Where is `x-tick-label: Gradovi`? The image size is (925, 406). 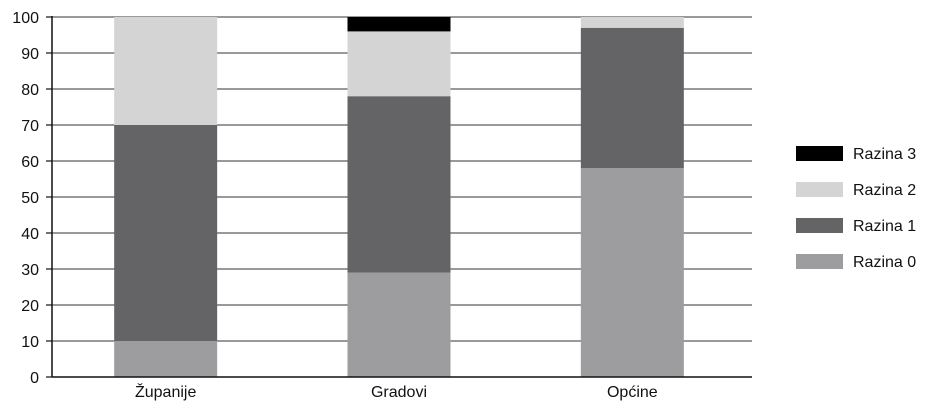
x-tick-label: Gradovi is located at coordinates (399, 392).